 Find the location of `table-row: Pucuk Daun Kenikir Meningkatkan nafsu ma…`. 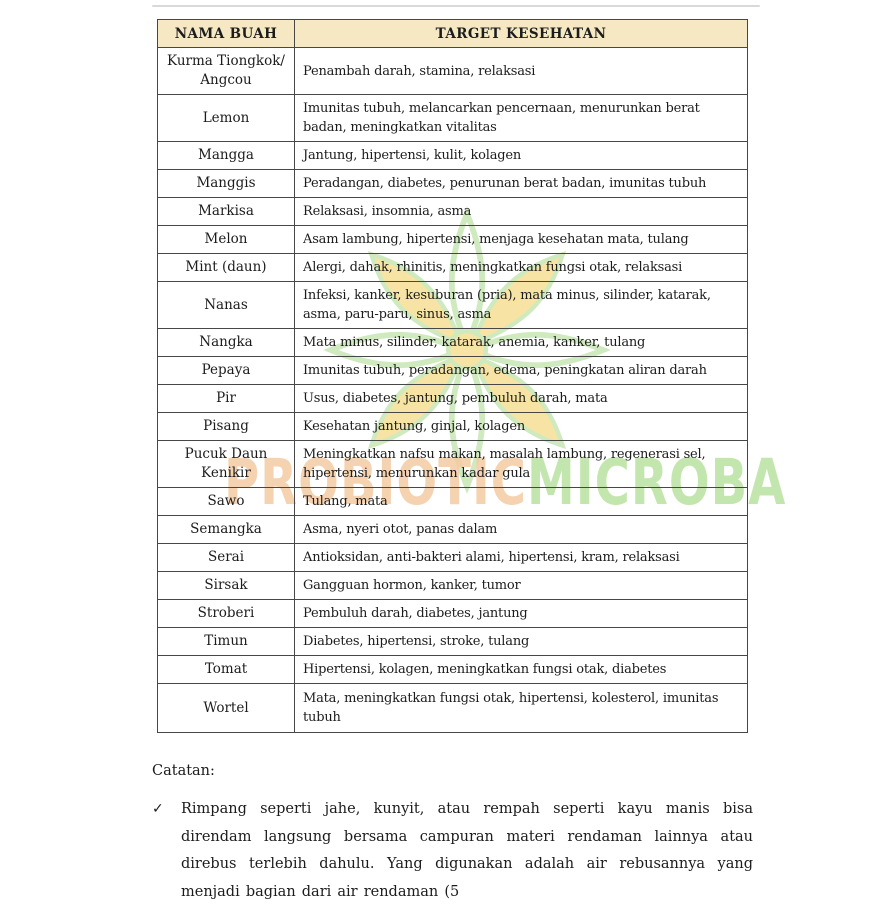

table-row: Pucuk Daun Kenikir Meningkatkan nafsu ma… is located at coordinates (452, 464).